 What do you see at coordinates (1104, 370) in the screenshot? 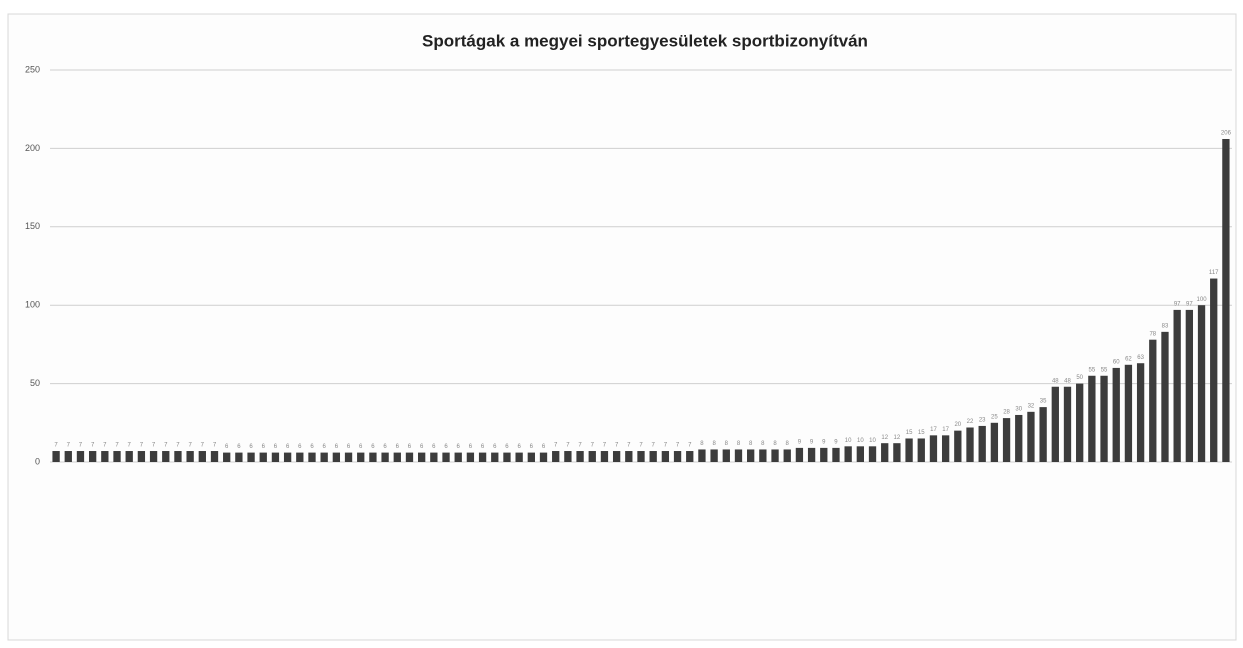
I see `data-label: 55` at bounding box center [1104, 370].